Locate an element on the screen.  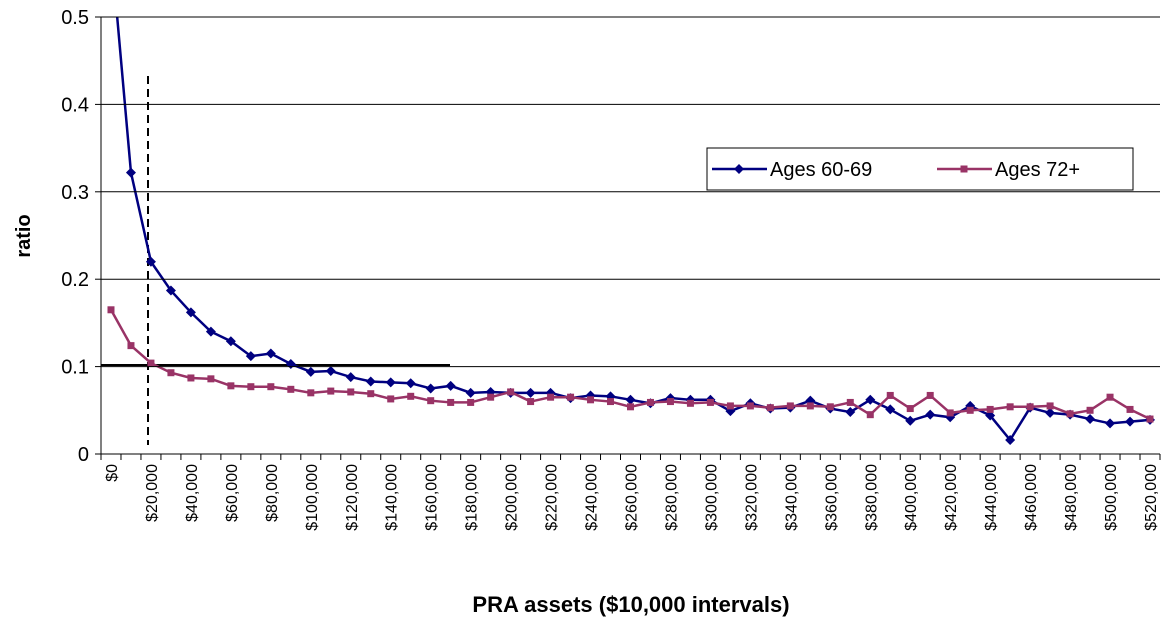
y-tick-label: 0.1 is located at coordinates (75, 368).